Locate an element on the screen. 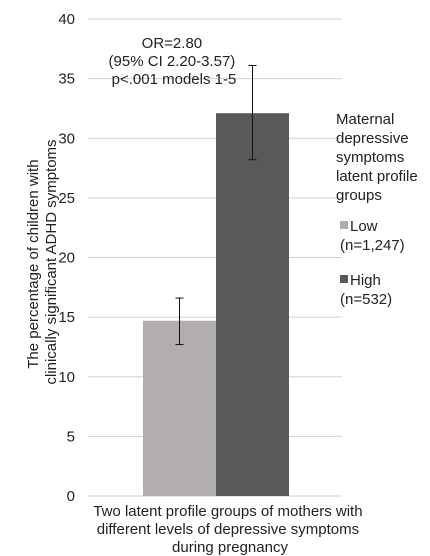 The height and width of the screenshot is (556, 430). error-bar-high is located at coordinates (252, 113).